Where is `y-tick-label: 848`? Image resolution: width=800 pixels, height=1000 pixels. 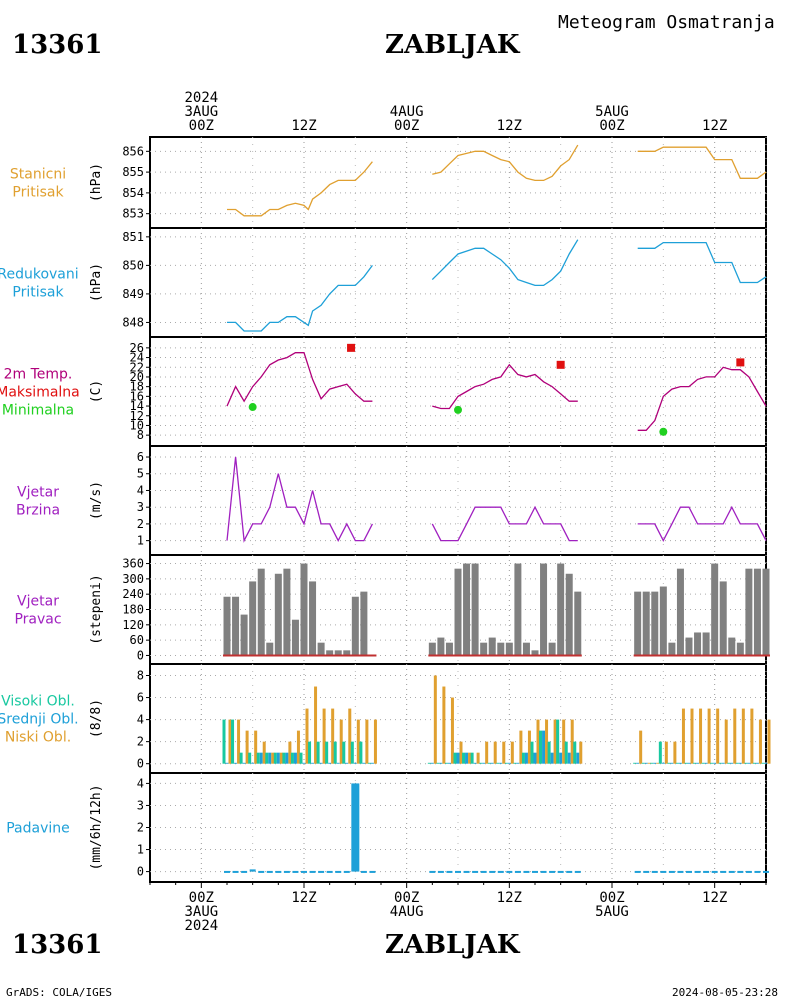
y-tick-label: 848 is located at coordinates (133, 322).